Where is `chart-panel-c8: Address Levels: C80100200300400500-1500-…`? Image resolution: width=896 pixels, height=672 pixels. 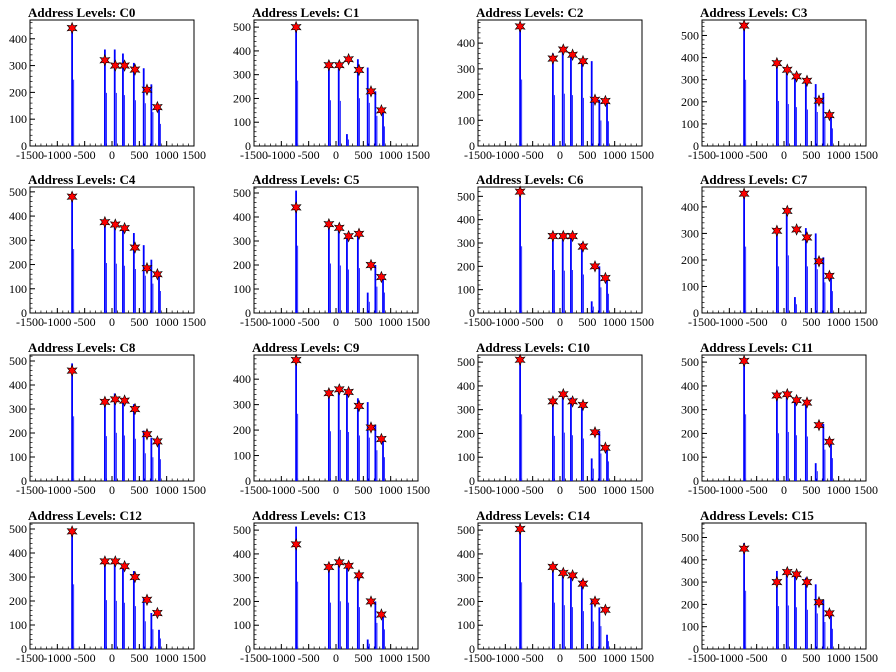
chart-panel-c8: Address Levels: C80100200300400500-1500-… is located at coordinates (107, 418).